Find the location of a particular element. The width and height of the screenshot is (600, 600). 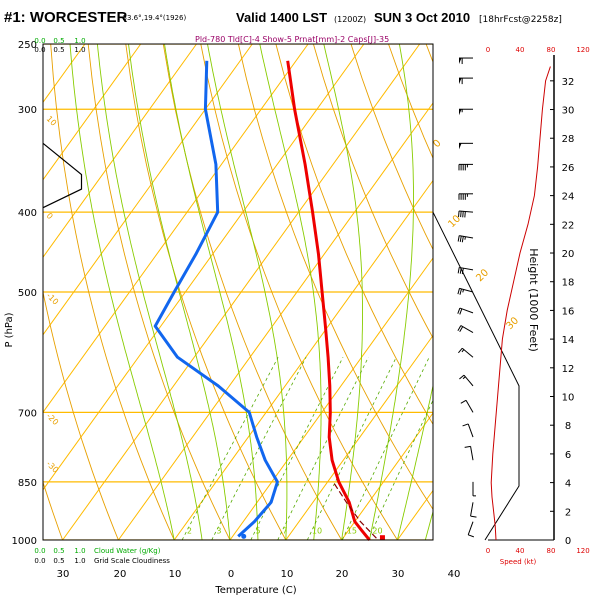

cloud-panel is located at coordinates (62, 175).